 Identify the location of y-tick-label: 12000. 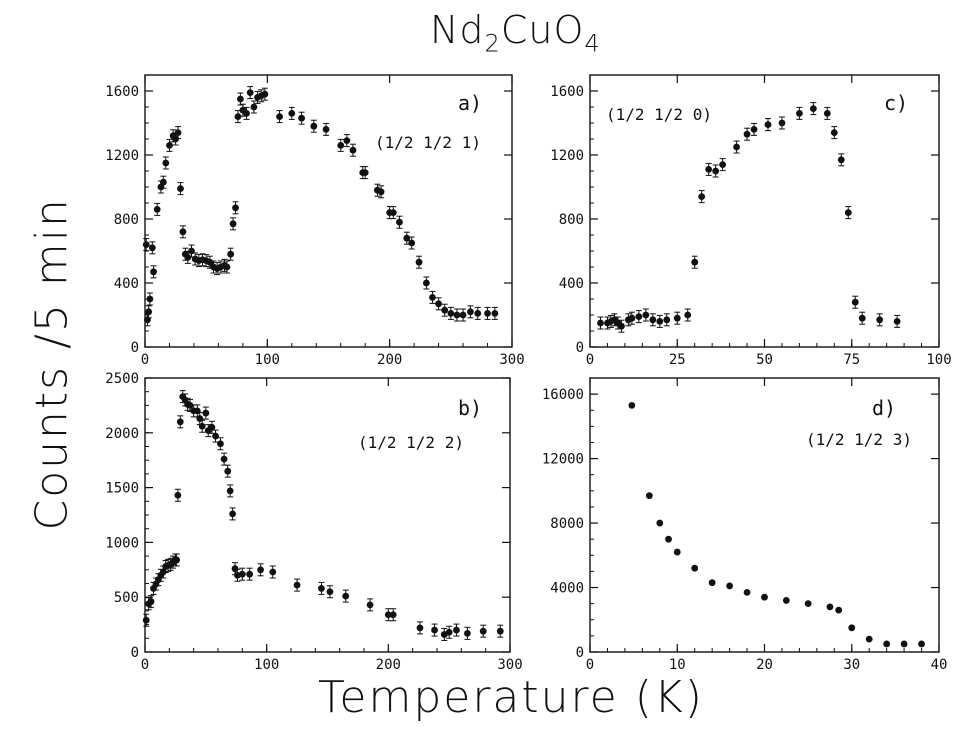
(563, 460).